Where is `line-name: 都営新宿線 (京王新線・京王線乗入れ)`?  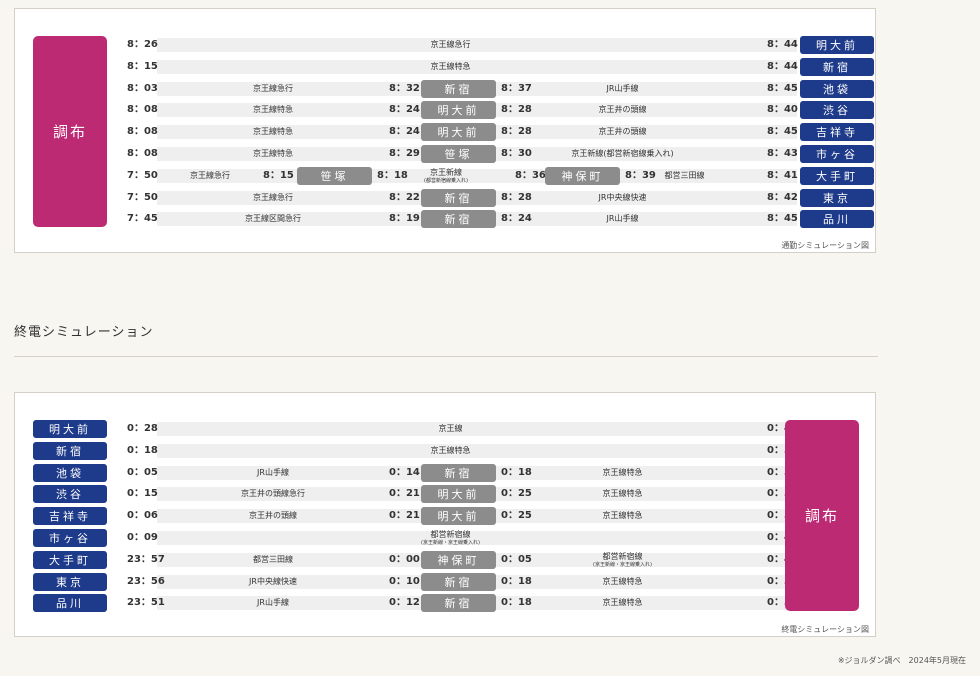 line-name: 都営新宿線 (京王新線・京王線乗入れ) is located at coordinates (450, 538).